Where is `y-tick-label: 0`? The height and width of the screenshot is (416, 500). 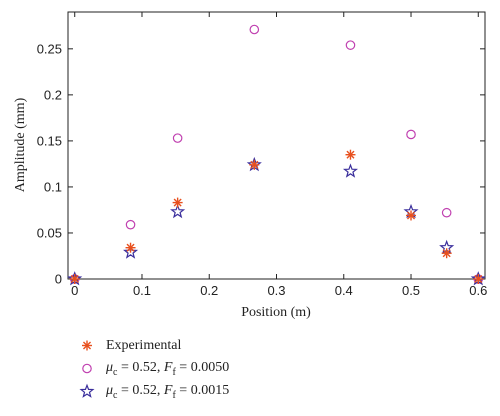
y-tick-label: 0 is located at coordinates (58, 279).